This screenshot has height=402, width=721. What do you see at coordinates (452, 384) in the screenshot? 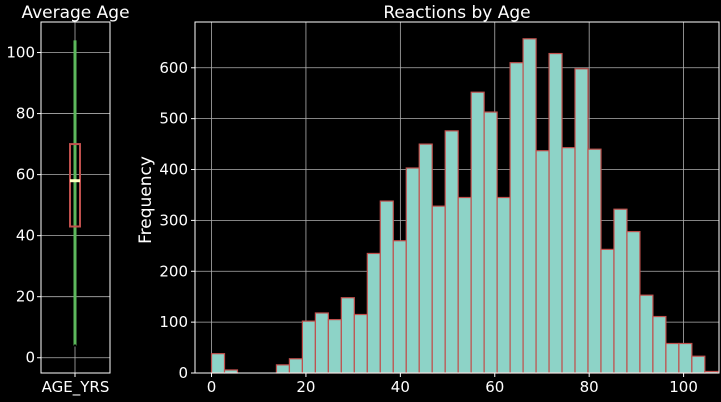
I see `histogram-x-ticks: 0 20 40 60 80 100` at bounding box center [452, 384].